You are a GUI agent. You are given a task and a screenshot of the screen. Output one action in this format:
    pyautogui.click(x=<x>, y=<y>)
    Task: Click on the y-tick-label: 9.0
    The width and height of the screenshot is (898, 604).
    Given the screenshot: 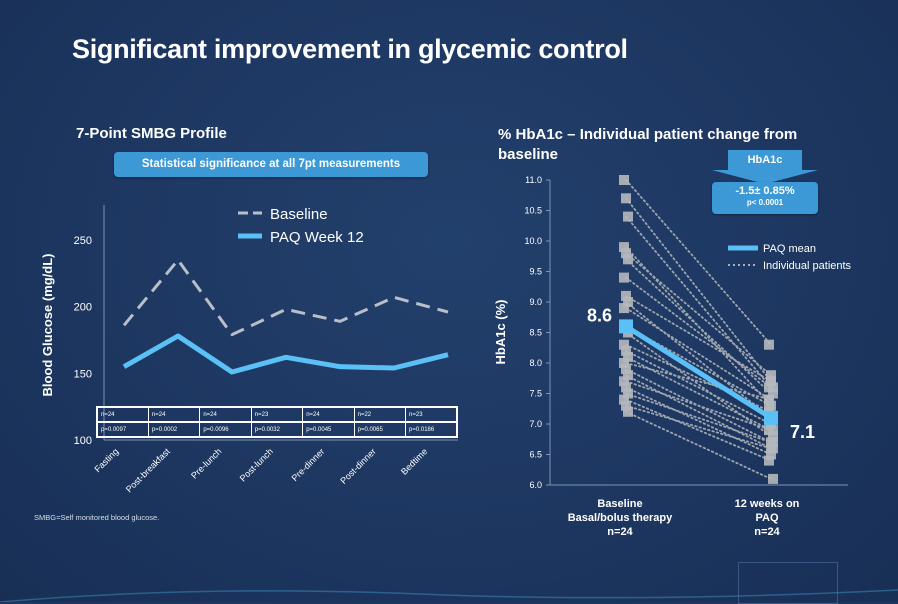 What is the action you would take?
    pyautogui.click(x=535, y=302)
    